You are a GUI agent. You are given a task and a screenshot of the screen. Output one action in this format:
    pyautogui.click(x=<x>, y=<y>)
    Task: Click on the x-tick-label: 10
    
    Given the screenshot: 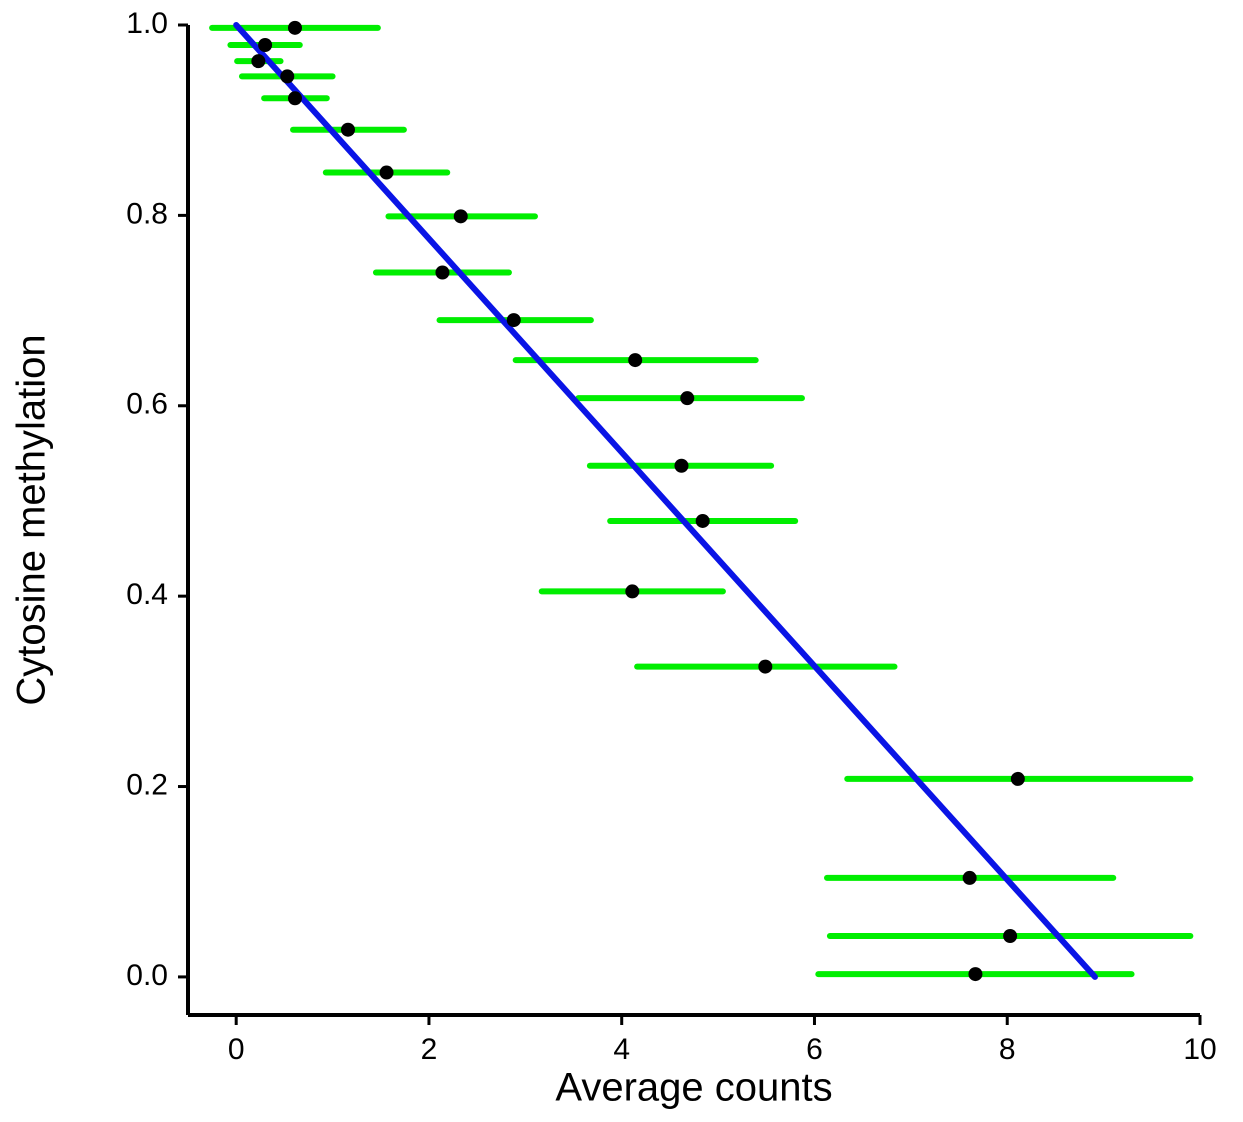 What is the action you would take?
    pyautogui.click(x=1199, y=1049)
    